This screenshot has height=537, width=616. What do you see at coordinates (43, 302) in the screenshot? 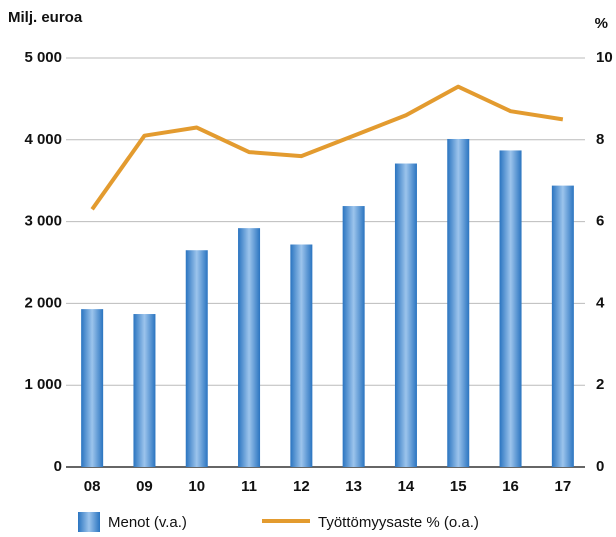
I see `y-tick-label: 2 000` at bounding box center [43, 302].